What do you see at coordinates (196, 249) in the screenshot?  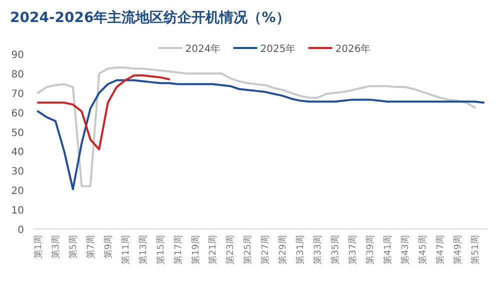 I see `x-tick-label: 第19周` at bounding box center [196, 249].